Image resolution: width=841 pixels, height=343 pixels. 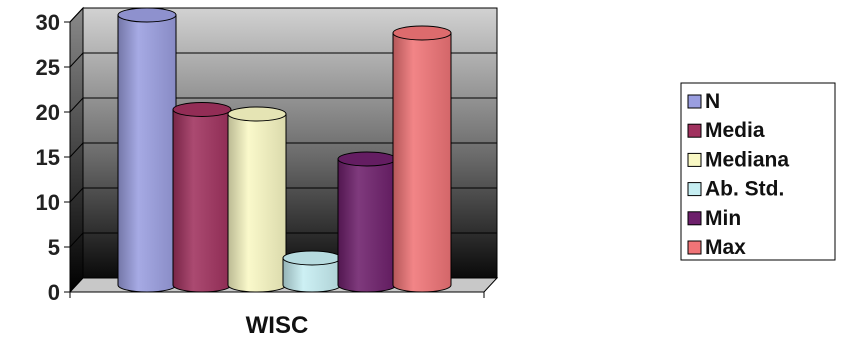 I want to click on legend: N Media Mediana Ab. Std. Min Max, so click(x=758, y=171).